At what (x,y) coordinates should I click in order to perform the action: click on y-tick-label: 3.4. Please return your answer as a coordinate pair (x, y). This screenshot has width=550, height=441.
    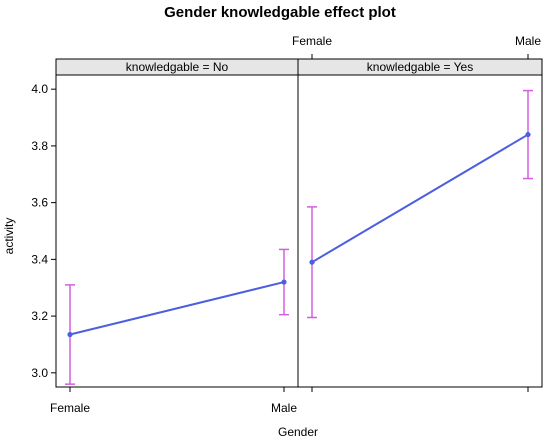
    Looking at the image, I should click on (39, 259).